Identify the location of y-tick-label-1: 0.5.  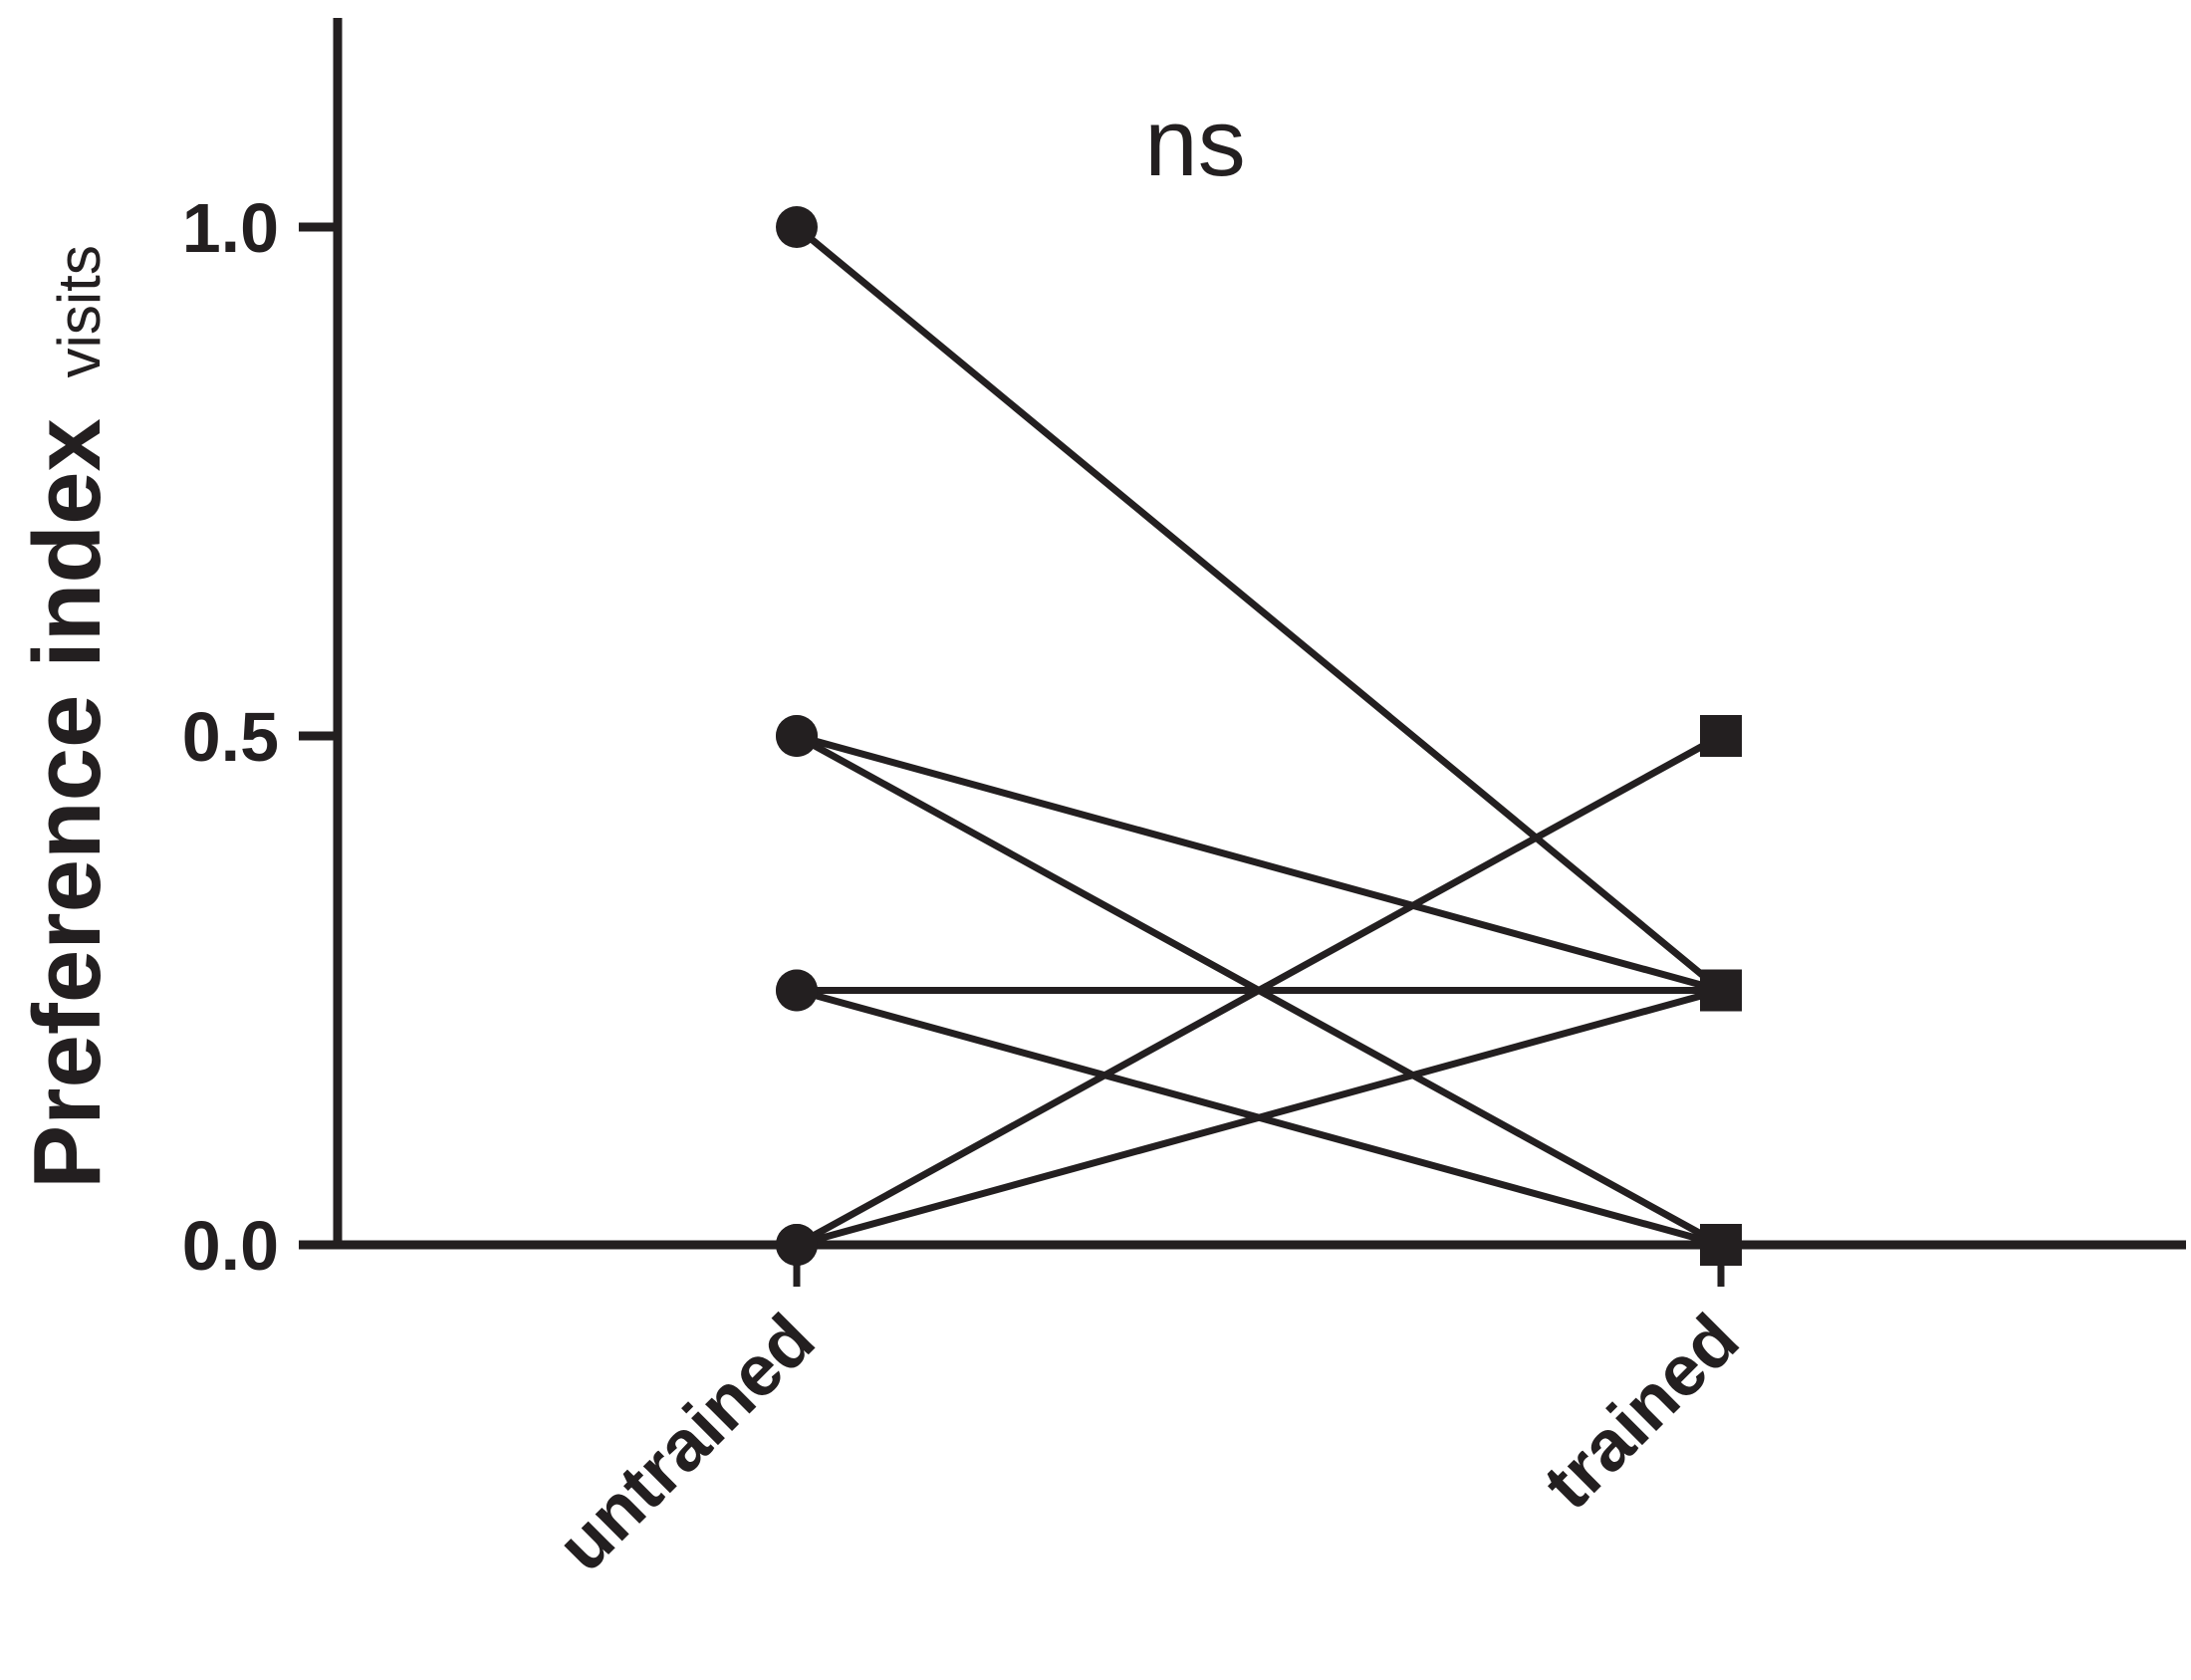
(230, 737).